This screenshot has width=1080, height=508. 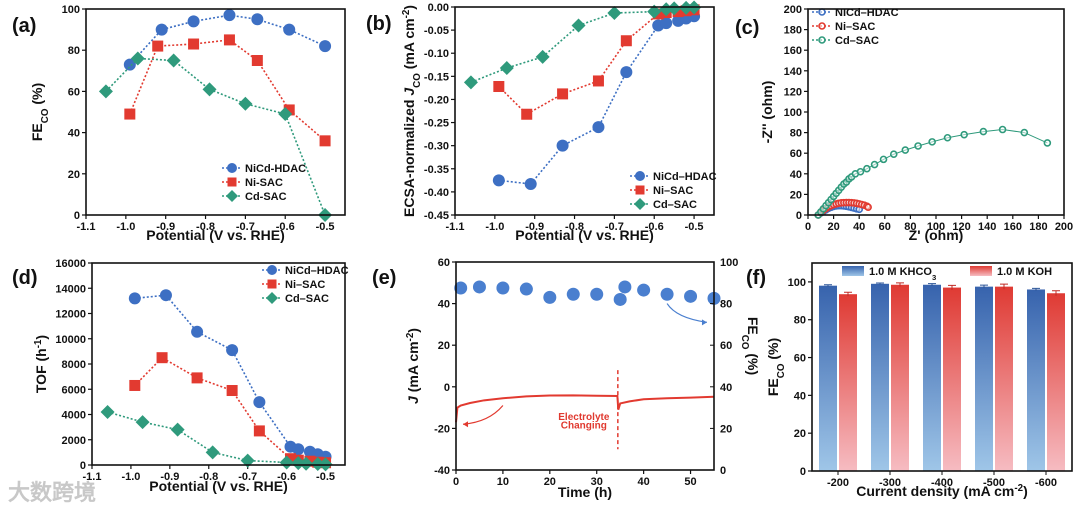 What do you see at coordinates (52, 493) in the screenshot?
I see `watermark: 大数跨境` at bounding box center [52, 493].